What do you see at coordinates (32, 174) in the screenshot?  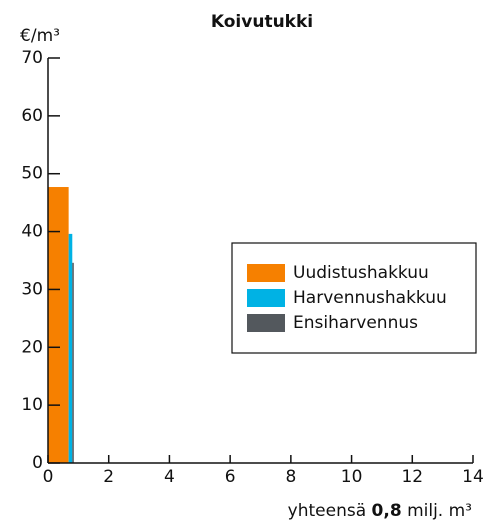 I see `y-tick-label: 50` at bounding box center [32, 174].